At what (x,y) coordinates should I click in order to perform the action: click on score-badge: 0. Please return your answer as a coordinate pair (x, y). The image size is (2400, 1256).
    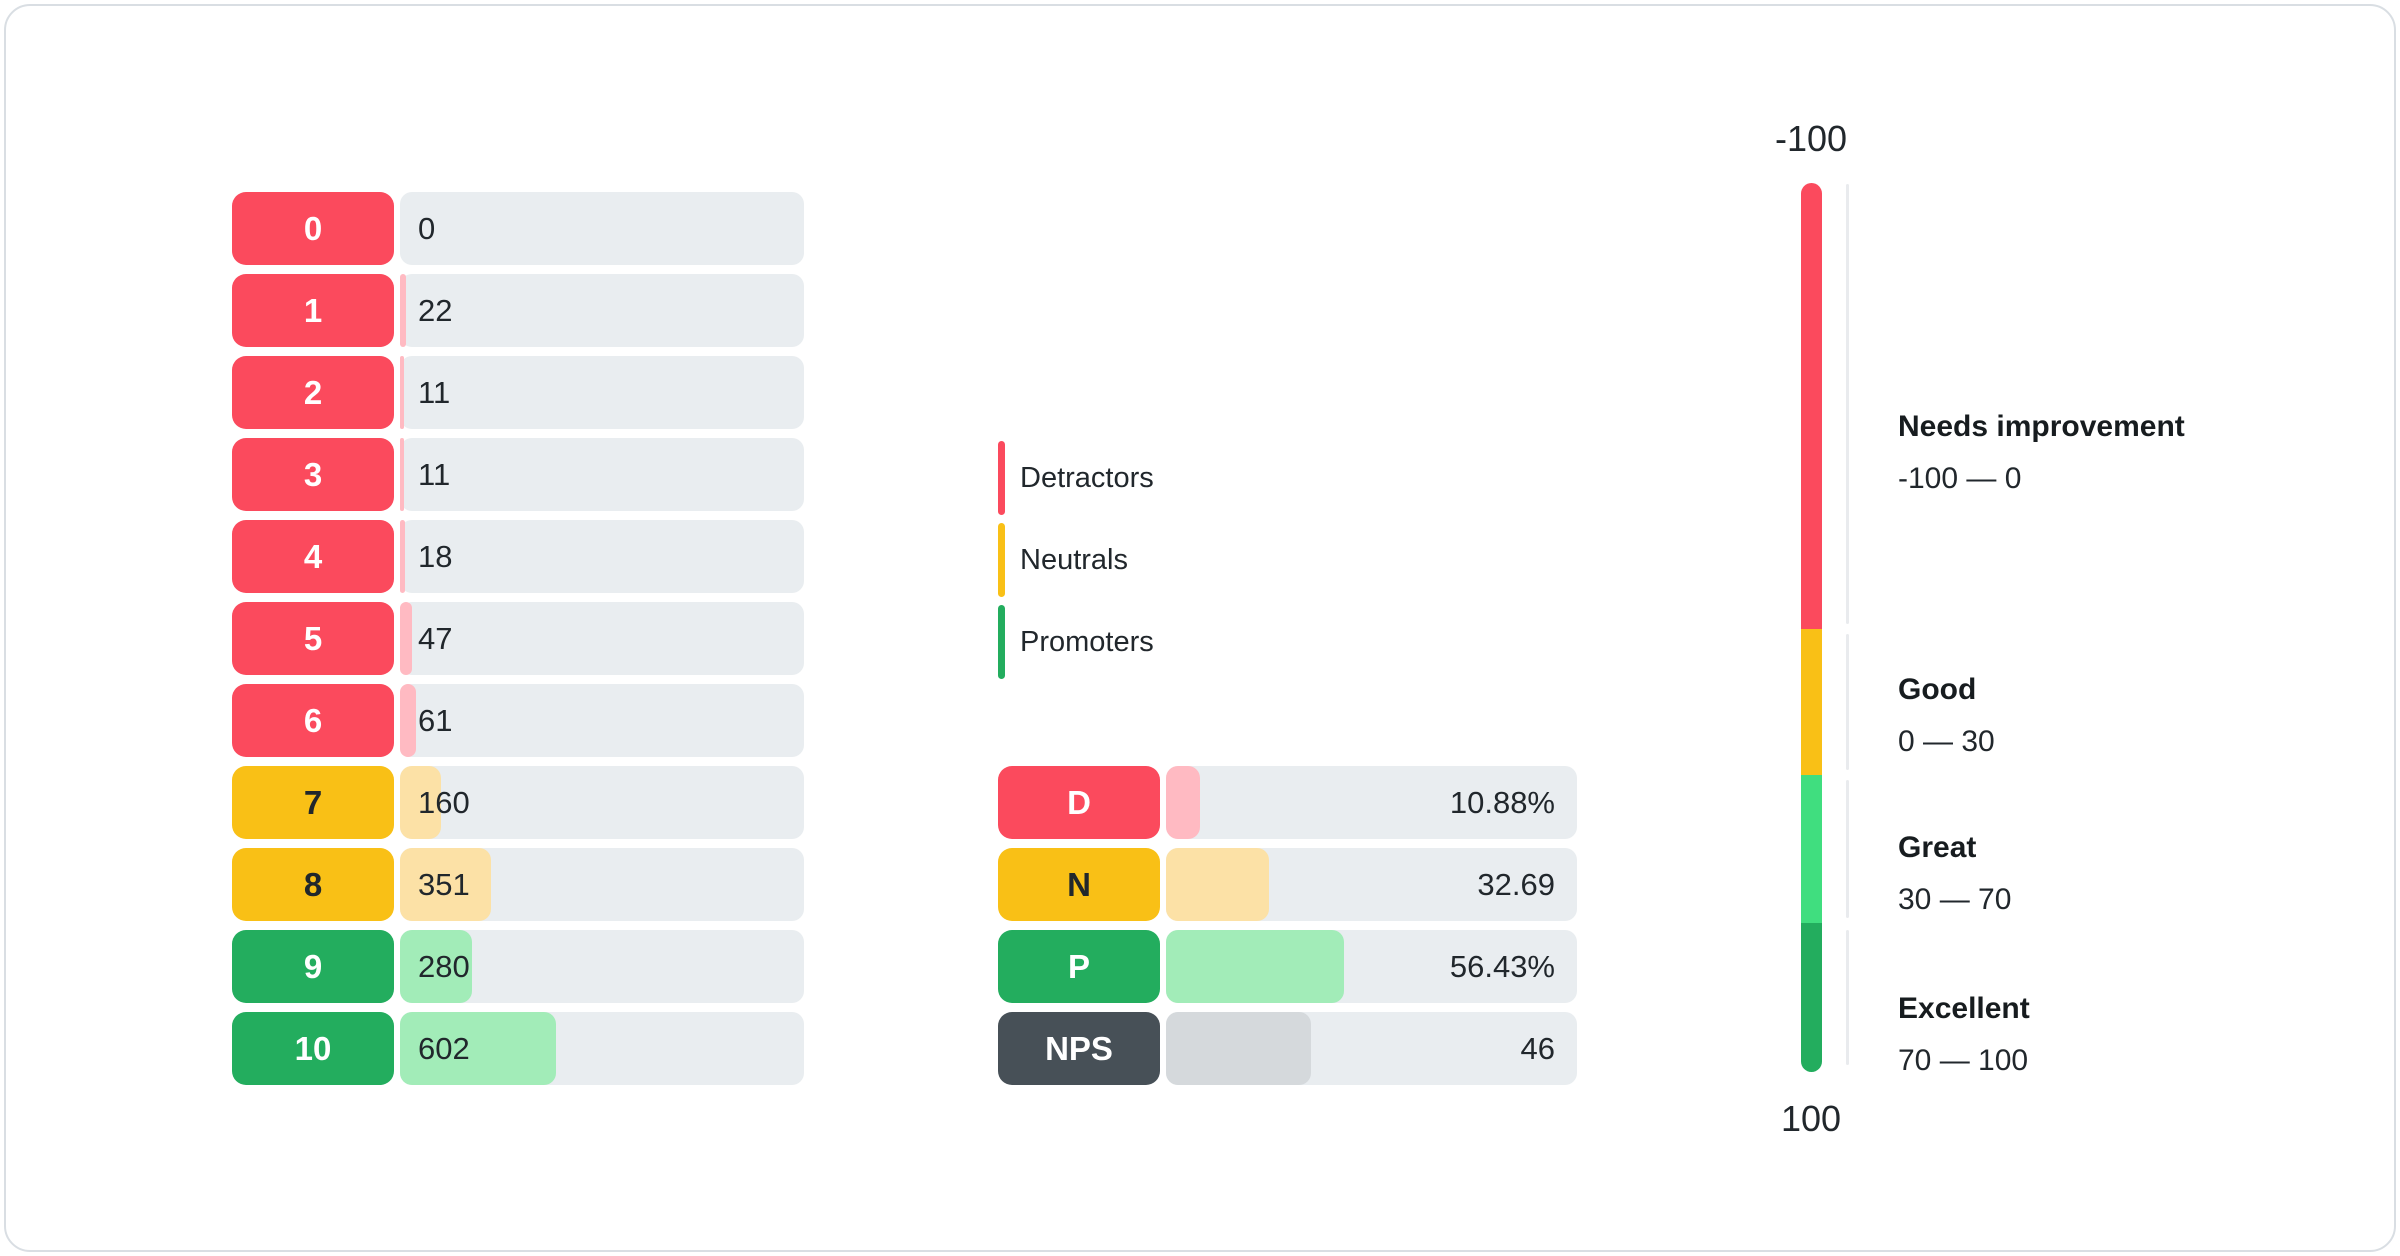
    Looking at the image, I should click on (313, 228).